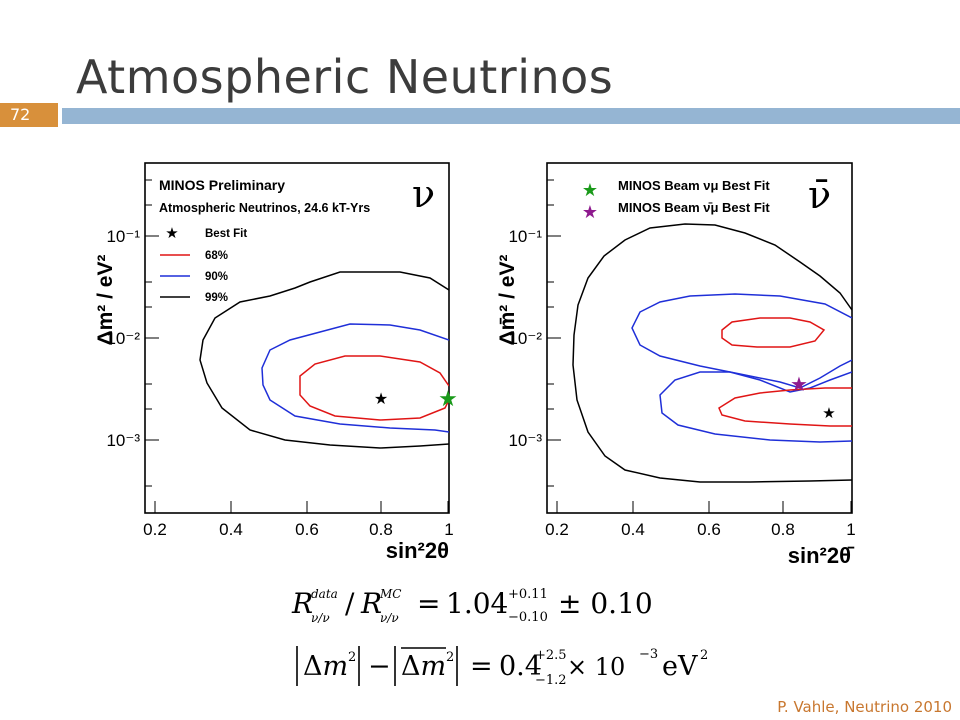 Image resolution: width=960 pixels, height=720 pixels. What do you see at coordinates (481, 666) in the screenshot?
I see `eq2-equals: =` at bounding box center [481, 666].